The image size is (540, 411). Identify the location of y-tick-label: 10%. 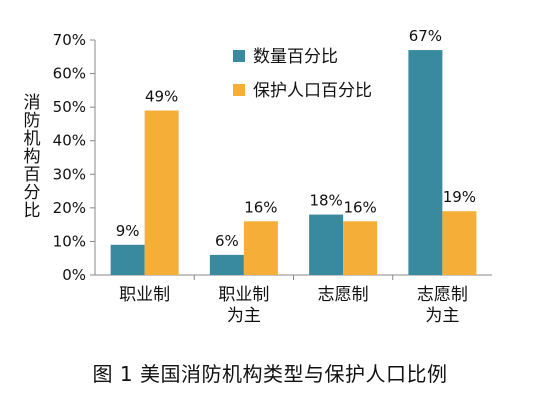
(69, 241).